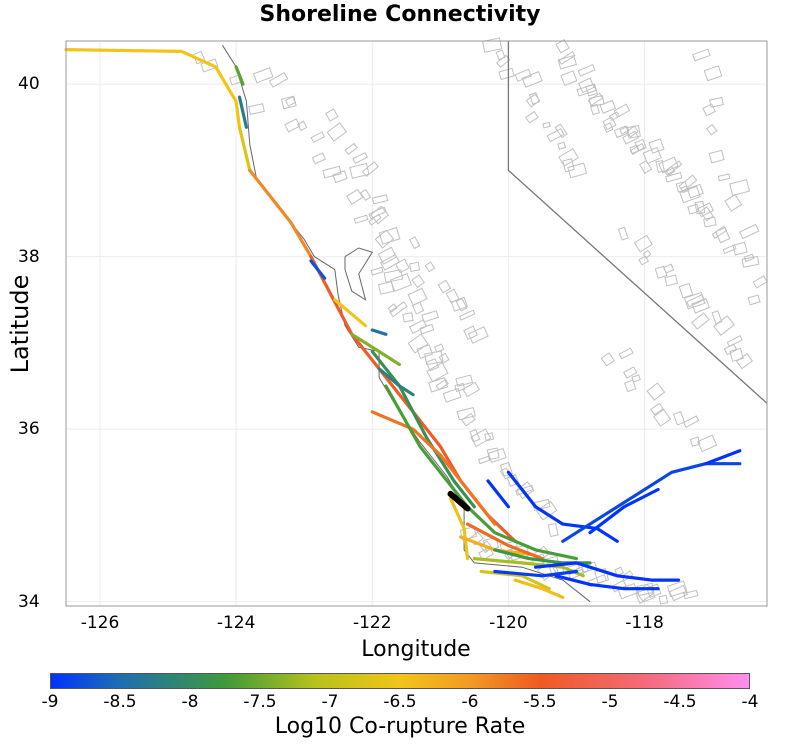  Describe the element at coordinates (400, 681) in the screenshot. I see `colorbar` at that location.